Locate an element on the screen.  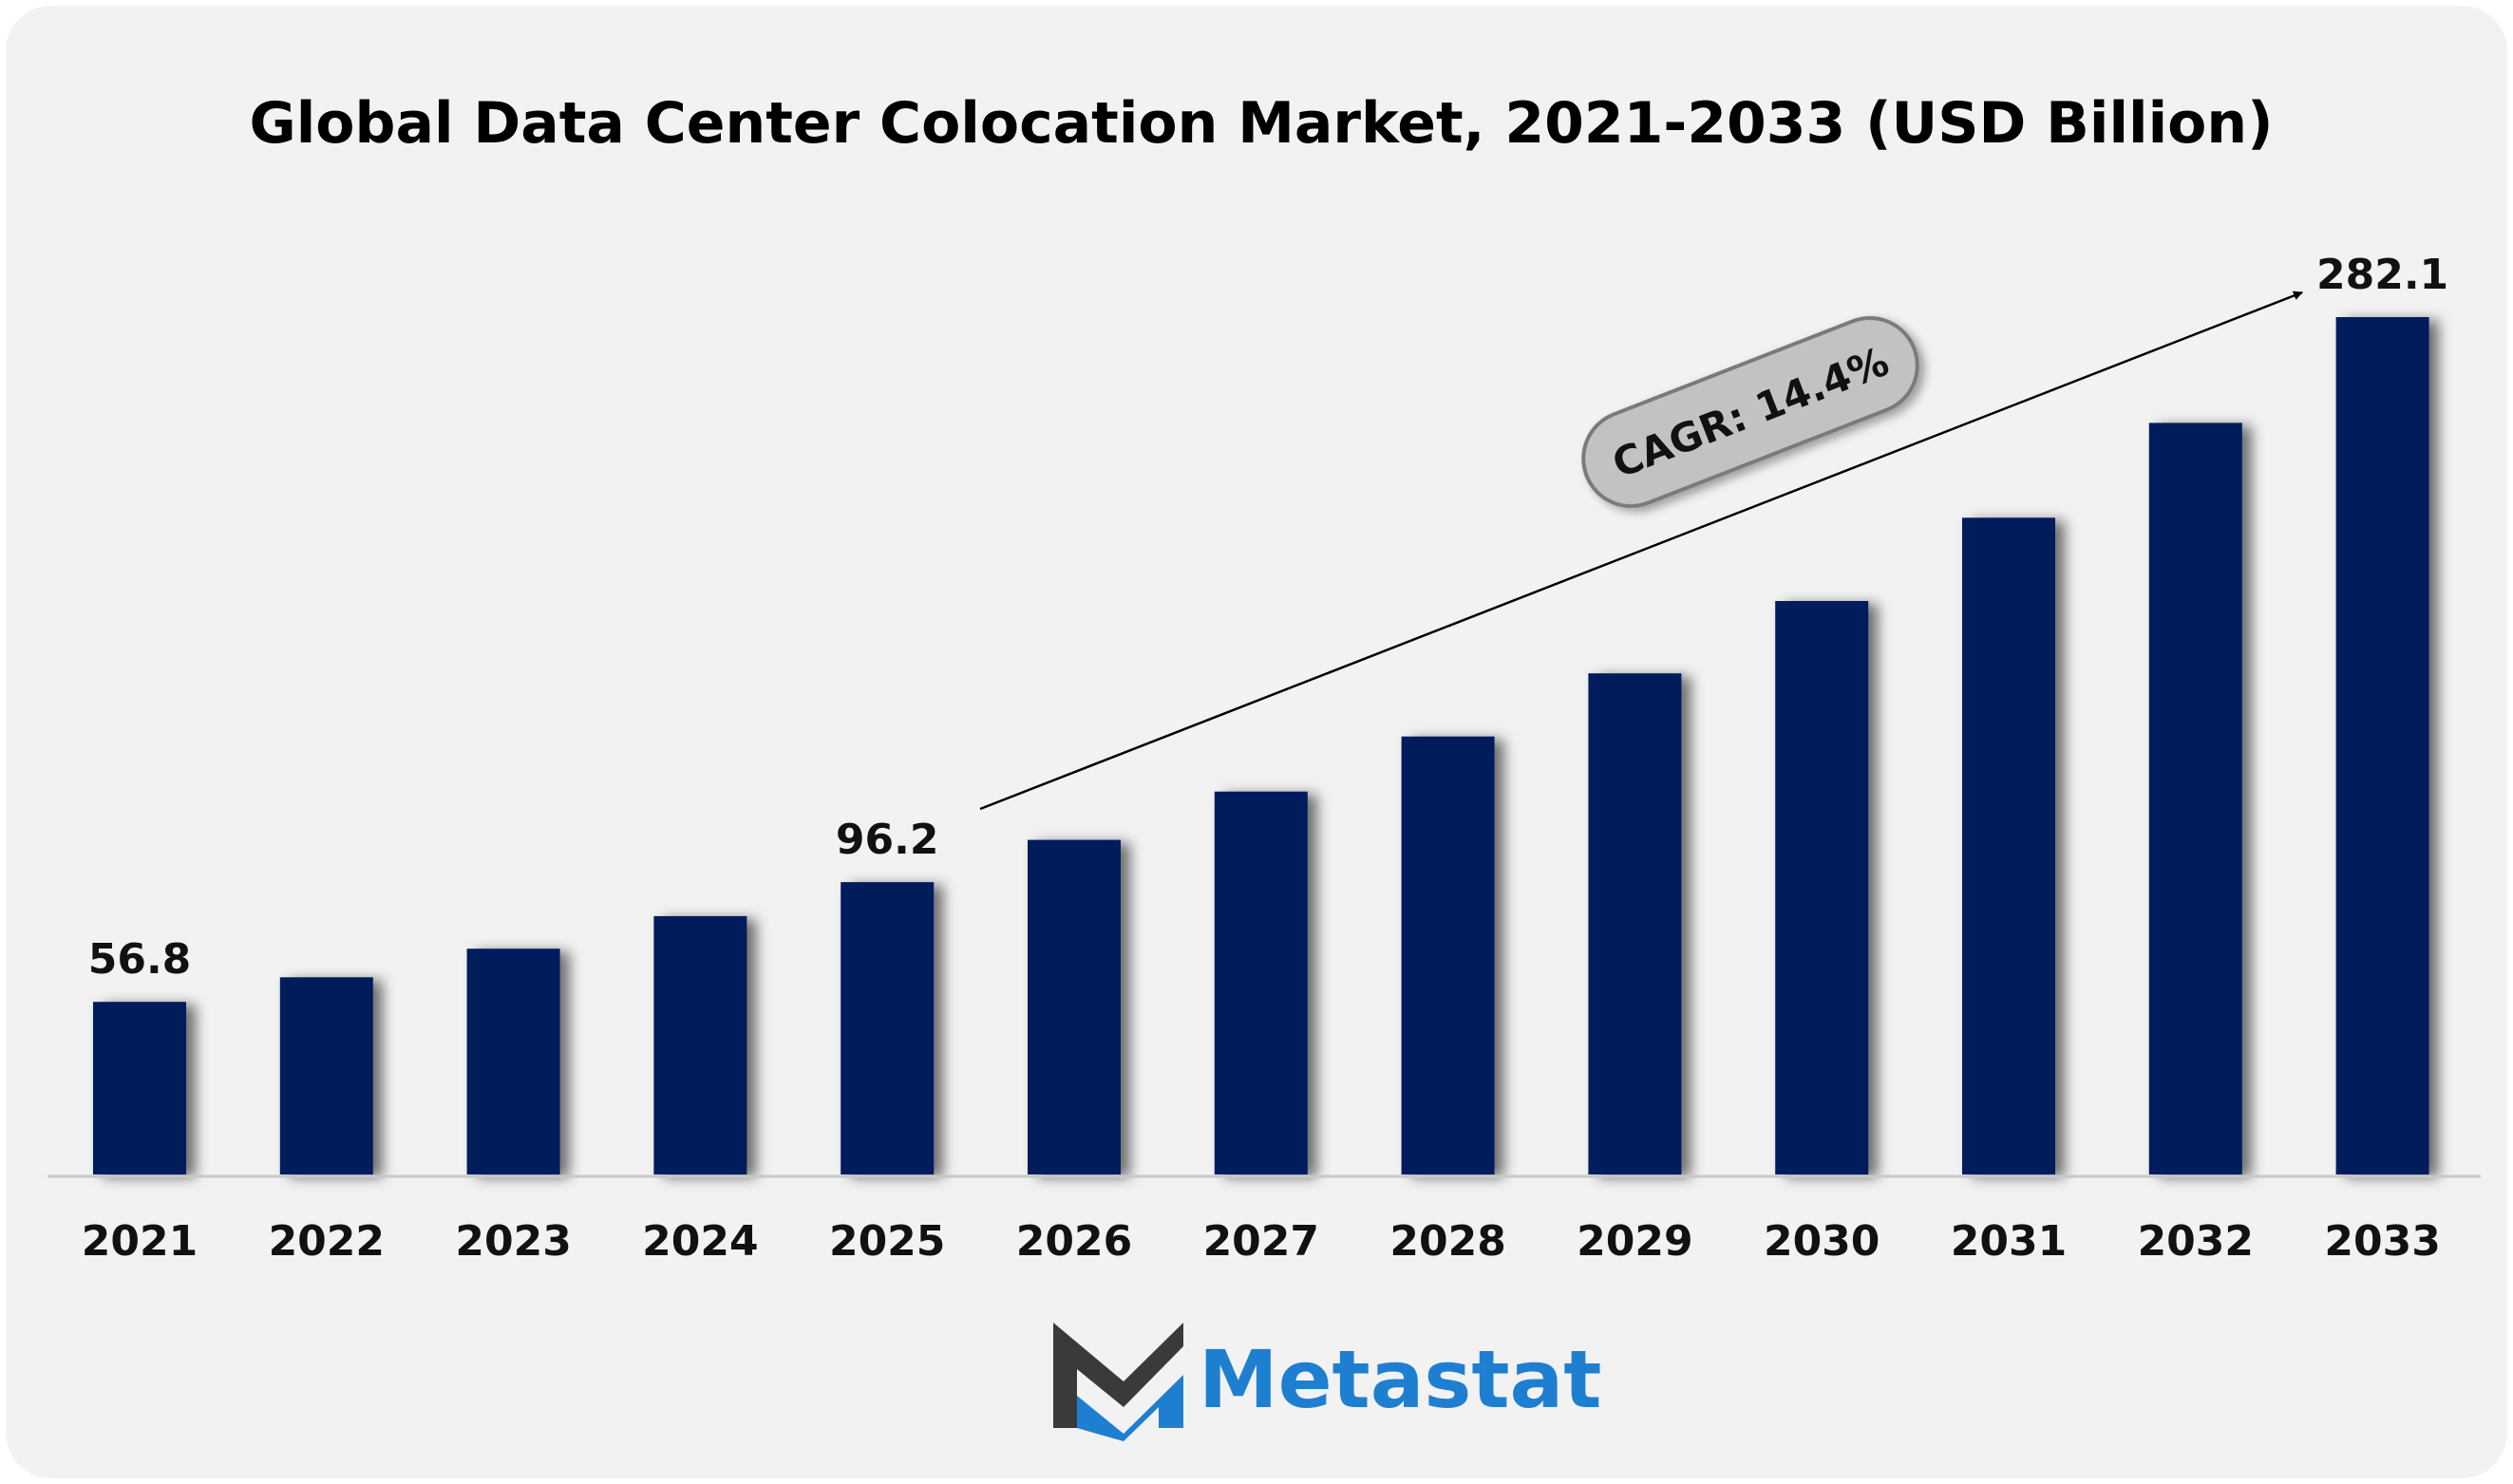
bar-2022 is located at coordinates (326, 1076).